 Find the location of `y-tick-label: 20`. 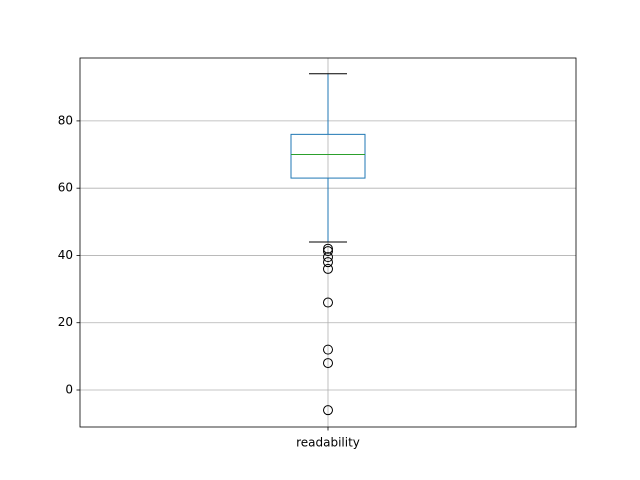

y-tick-label: 20 is located at coordinates (65, 322).